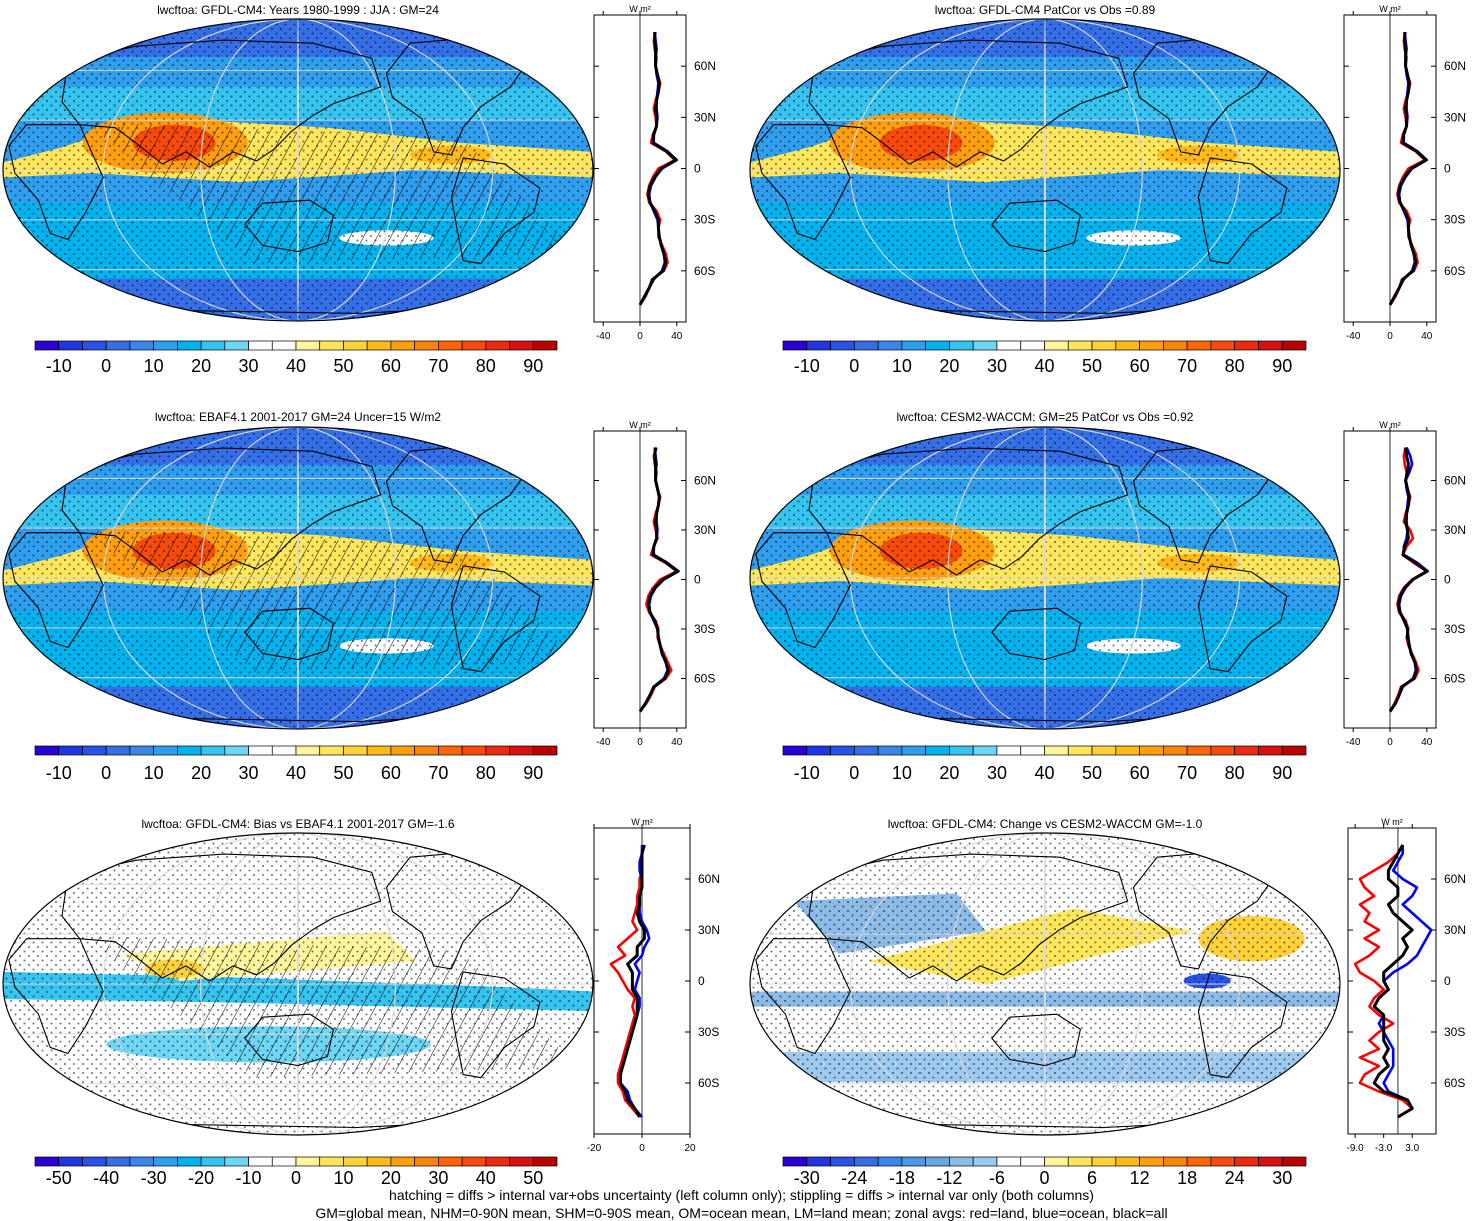 The height and width of the screenshot is (1221, 1483). What do you see at coordinates (533, 1178) in the screenshot?
I see `colorbar-label: 50` at bounding box center [533, 1178].